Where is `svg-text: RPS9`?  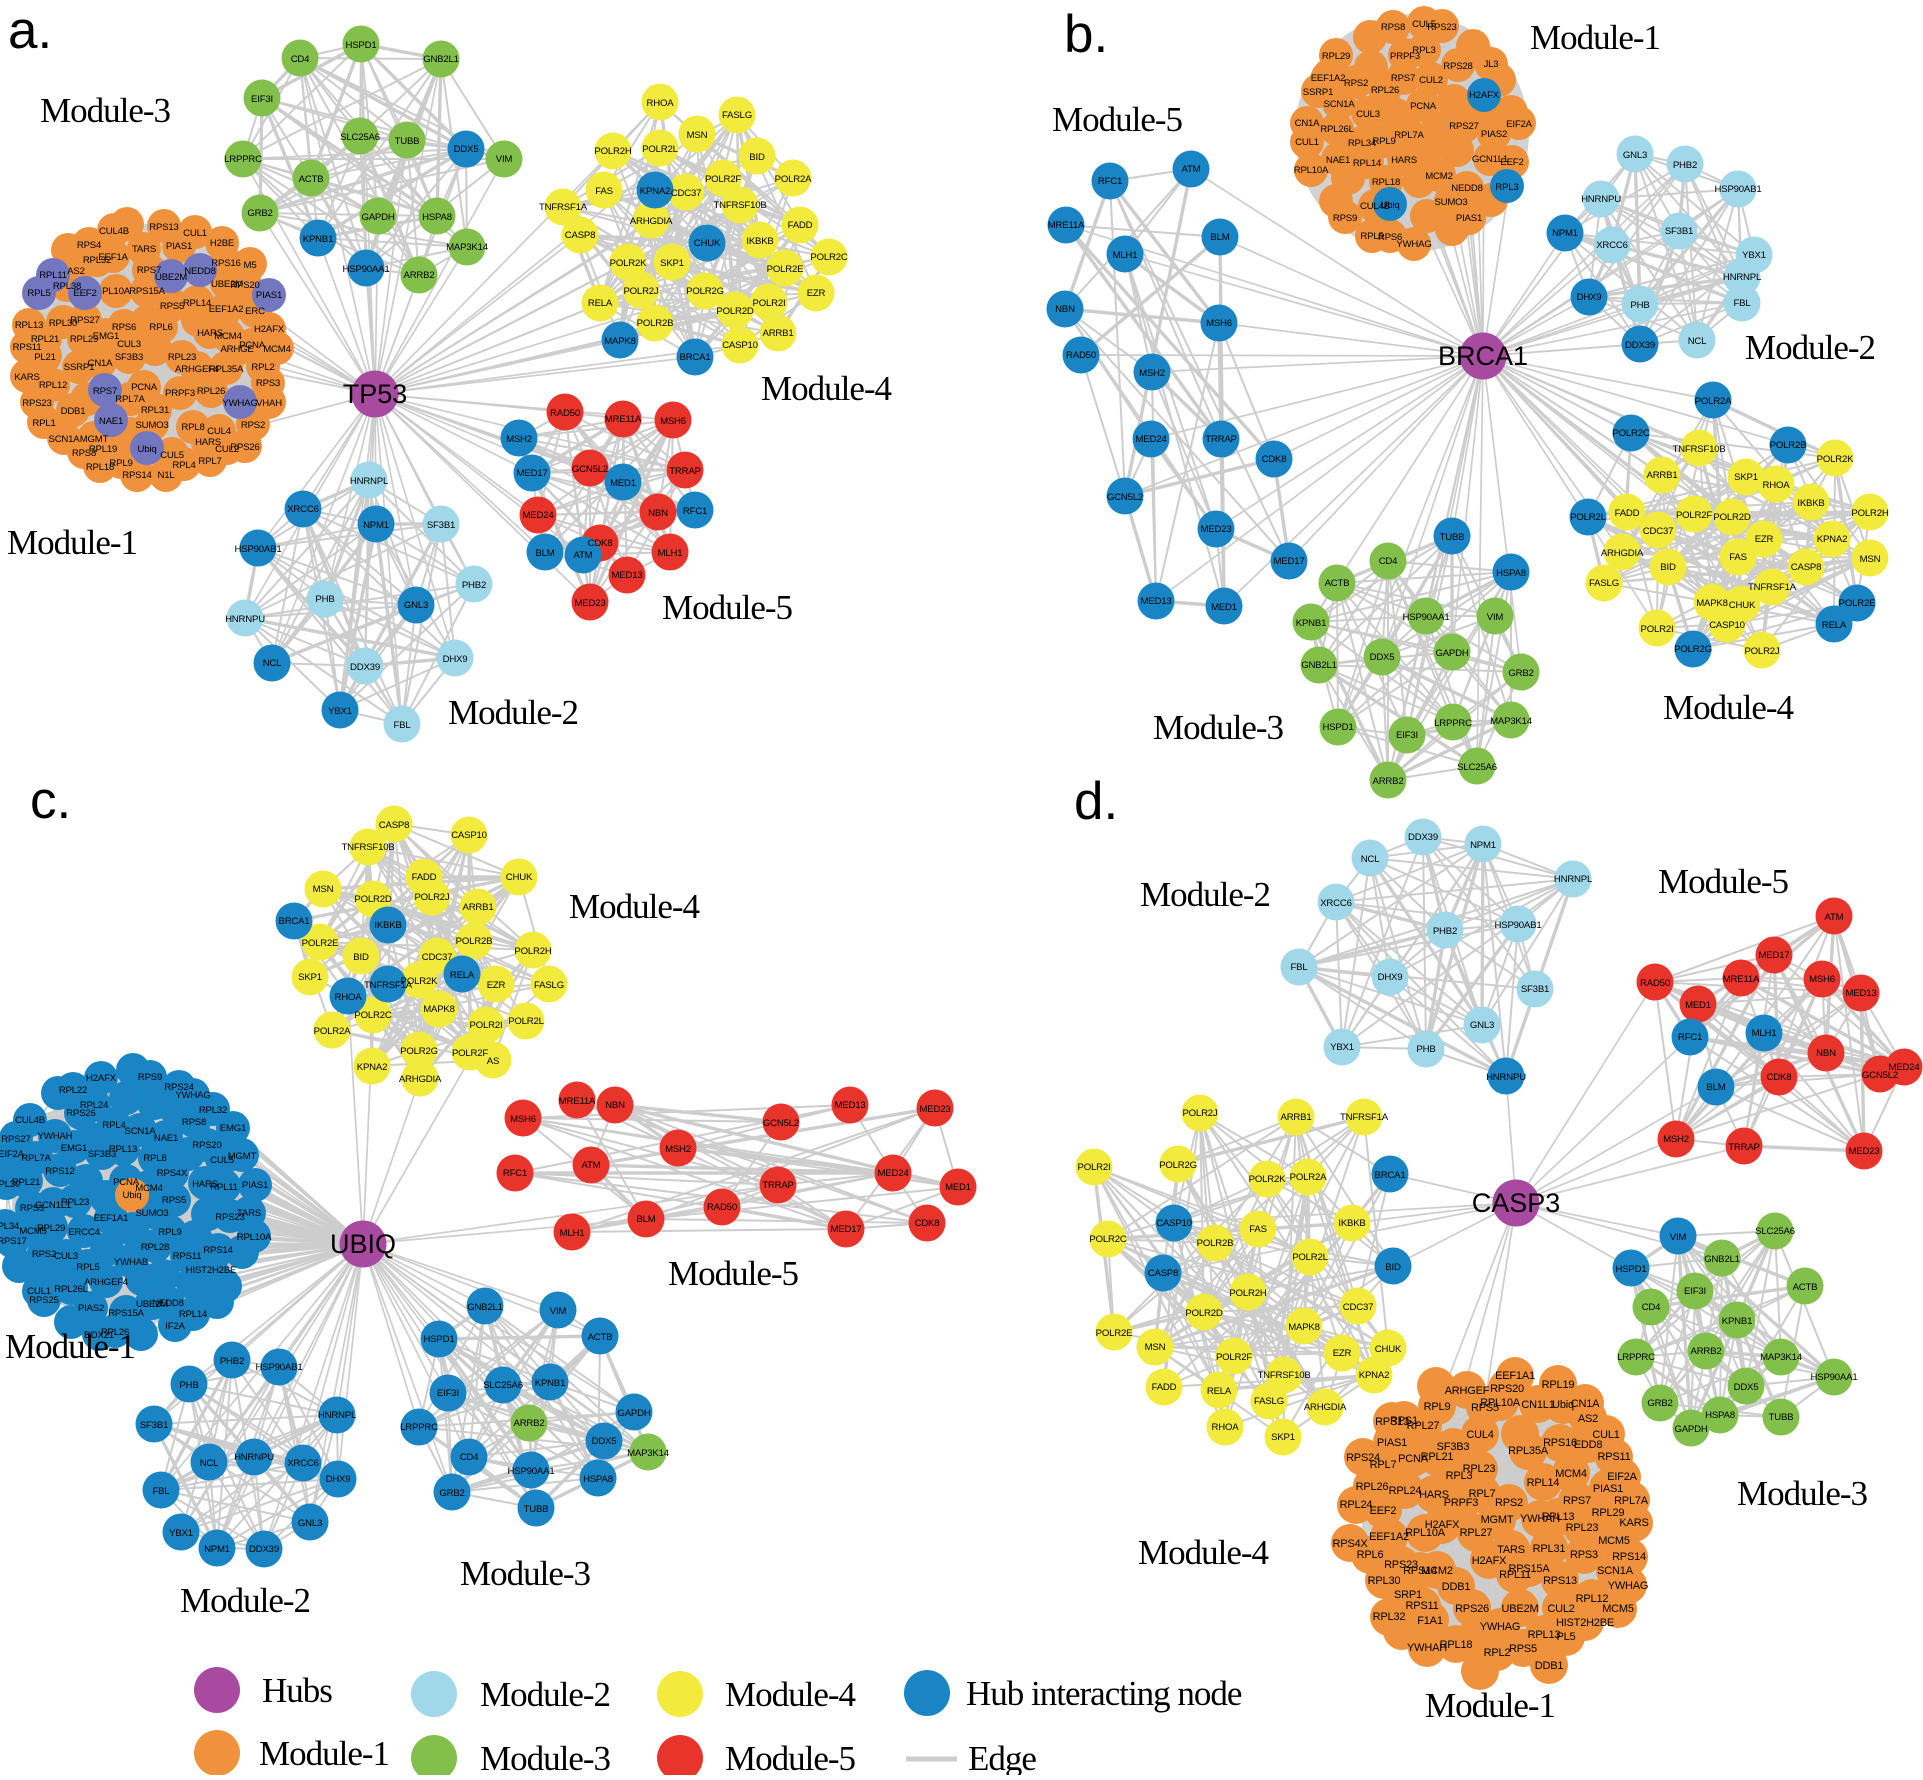 svg-text: RPS9 is located at coordinates (150, 1077).